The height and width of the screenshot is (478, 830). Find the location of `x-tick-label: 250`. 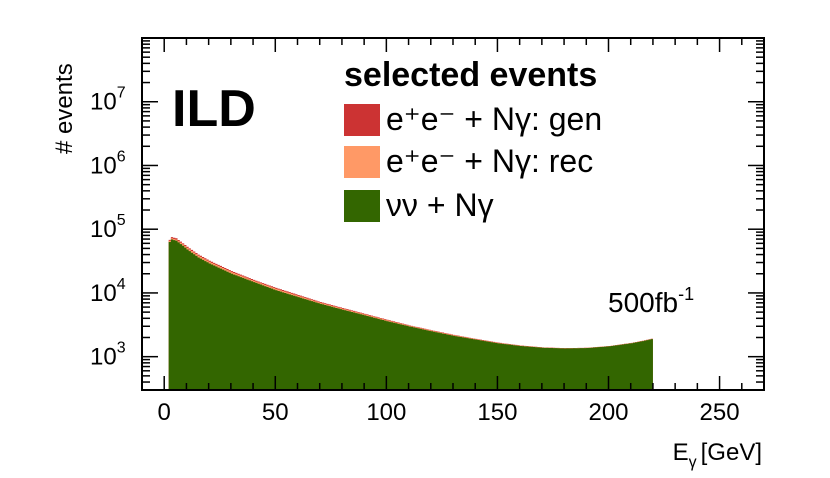

x-tick-label: 250 is located at coordinates (720, 412).